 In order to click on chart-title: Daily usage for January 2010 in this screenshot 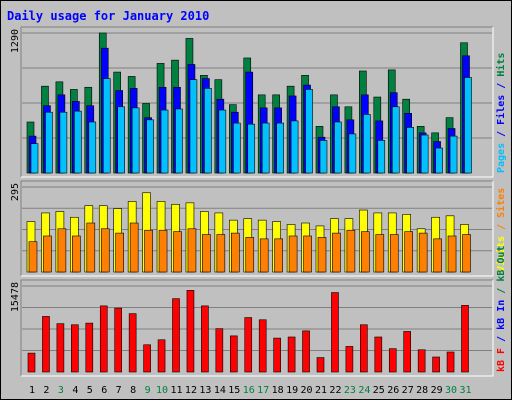, I will do `click(108, 16)`.